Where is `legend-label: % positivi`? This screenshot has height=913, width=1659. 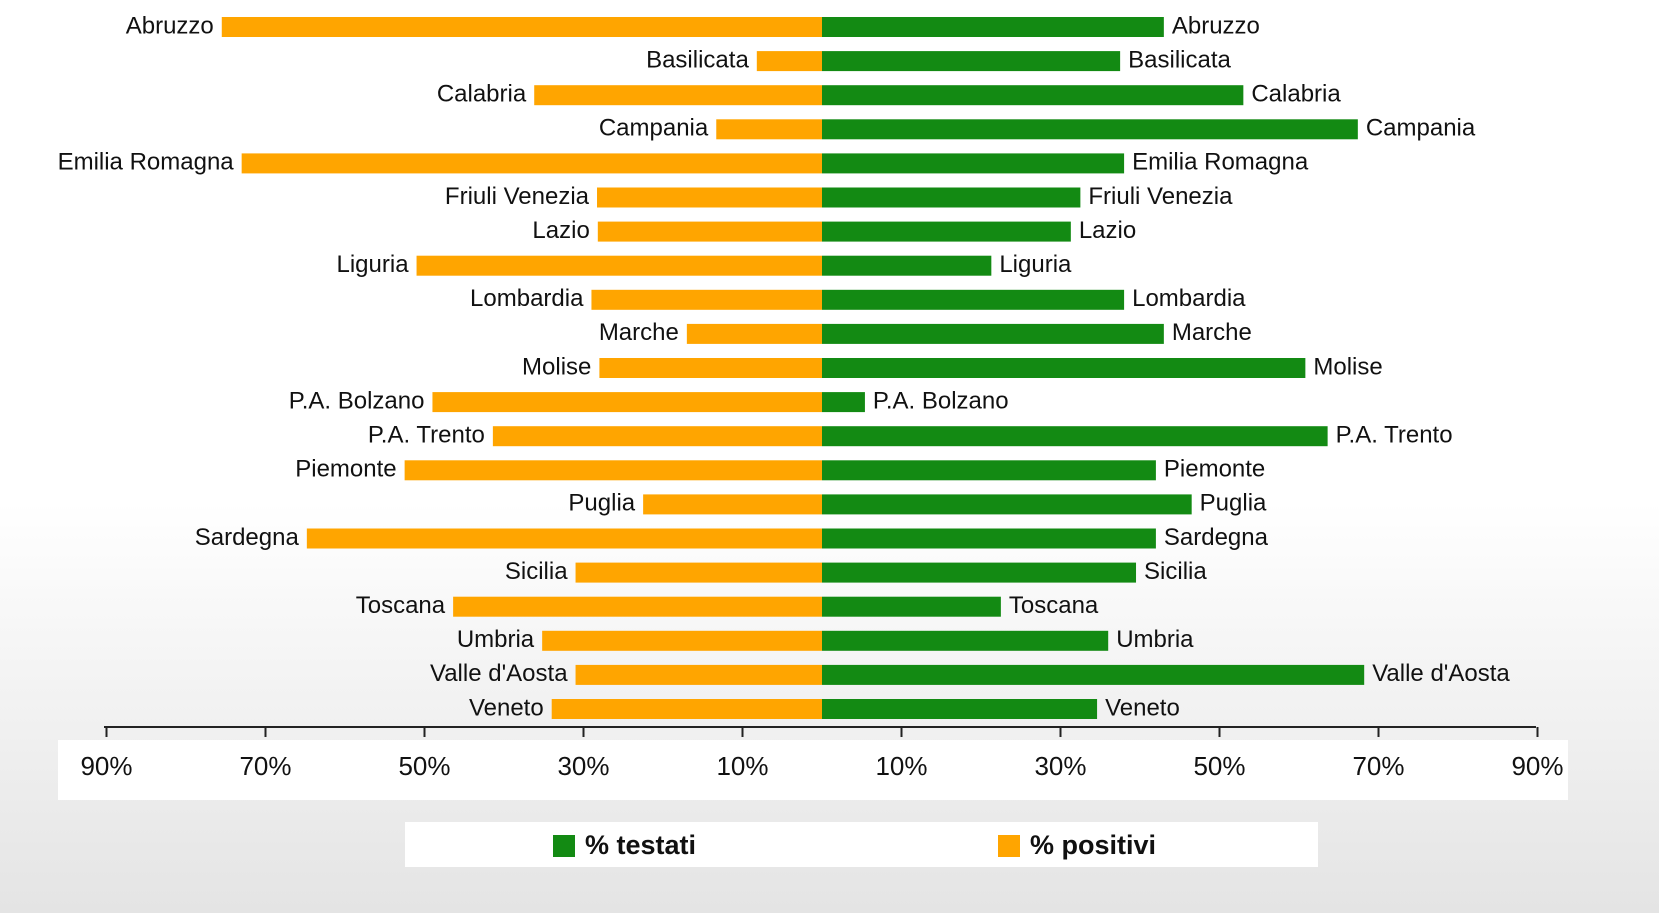
legend-label: % positivi is located at coordinates (1093, 845).